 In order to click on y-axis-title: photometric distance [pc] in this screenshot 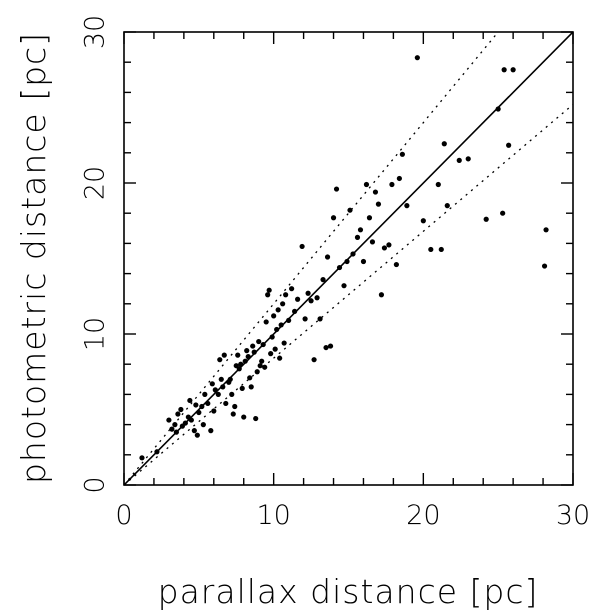, I will do `click(33, 258)`.